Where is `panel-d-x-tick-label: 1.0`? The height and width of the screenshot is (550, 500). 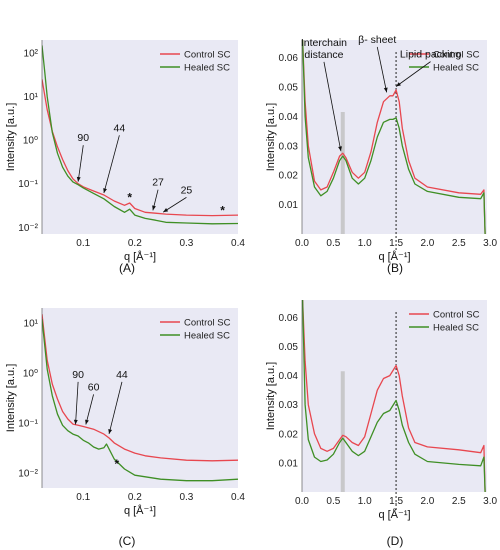 panel-d-x-tick-label: 1.0 is located at coordinates (365, 501).